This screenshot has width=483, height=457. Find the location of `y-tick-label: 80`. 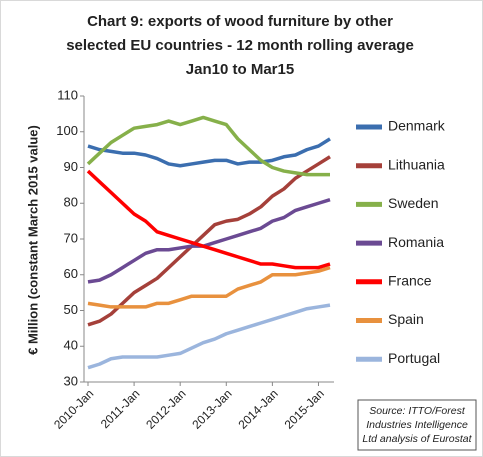

y-tick-label: 80 is located at coordinates (71, 202).